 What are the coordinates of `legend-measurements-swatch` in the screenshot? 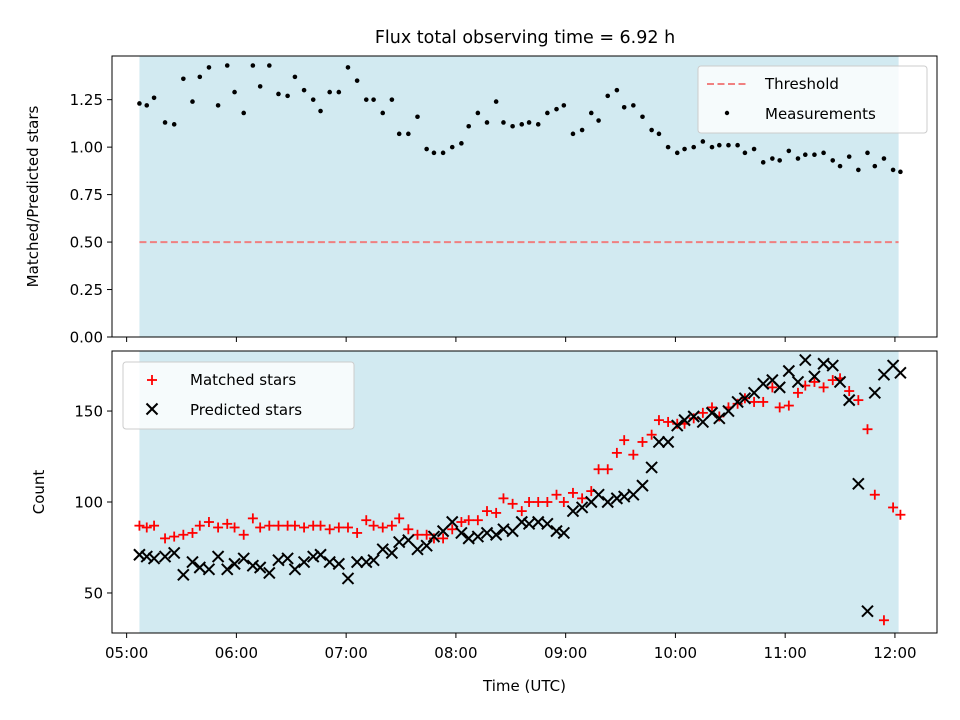 It's located at (727, 113).